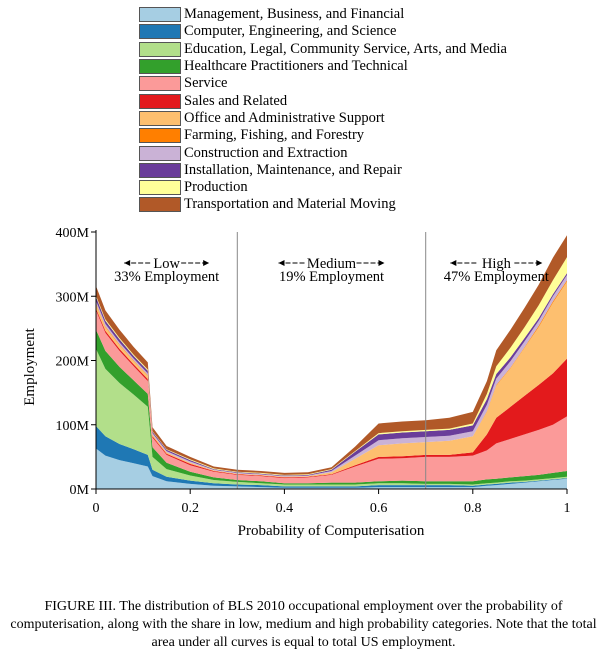 This screenshot has width=607, height=672. What do you see at coordinates (497, 264) in the screenshot?
I see `category-label: High` at bounding box center [497, 264].